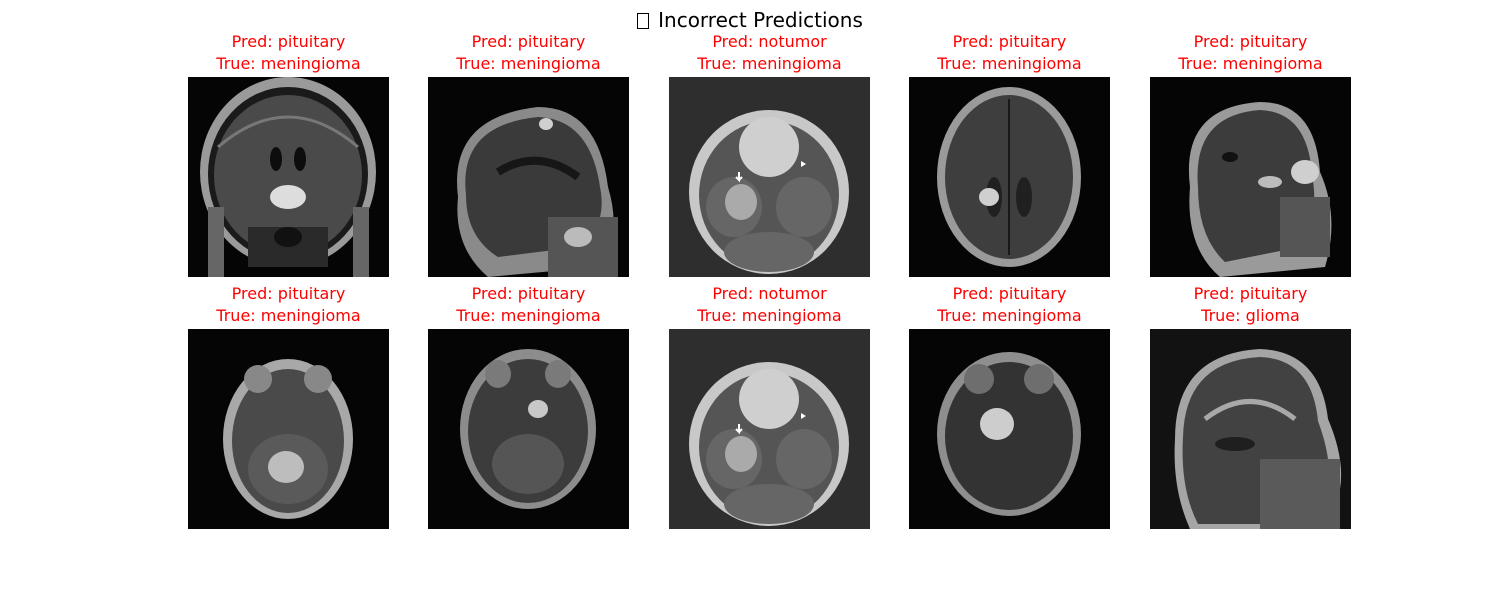 The image size is (1500, 600). What do you see at coordinates (643, 21) in the screenshot?
I see `missing-glyph-icon` at bounding box center [643, 21].